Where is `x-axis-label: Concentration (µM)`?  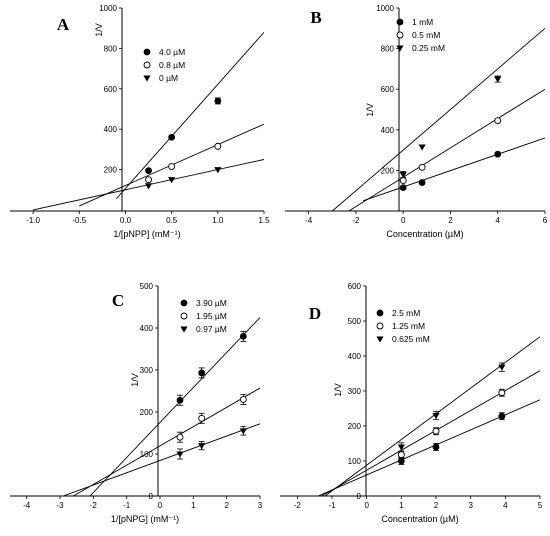 x-axis-label: Concentration (µM) is located at coordinates (424, 234).